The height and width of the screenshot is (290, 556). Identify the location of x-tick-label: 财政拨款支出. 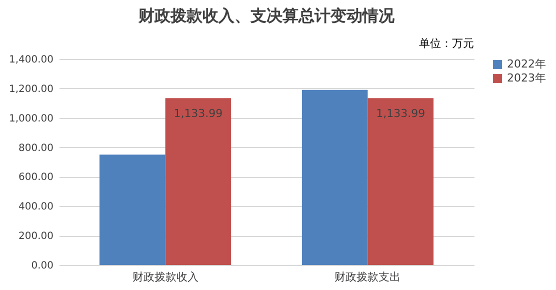
(367, 277).